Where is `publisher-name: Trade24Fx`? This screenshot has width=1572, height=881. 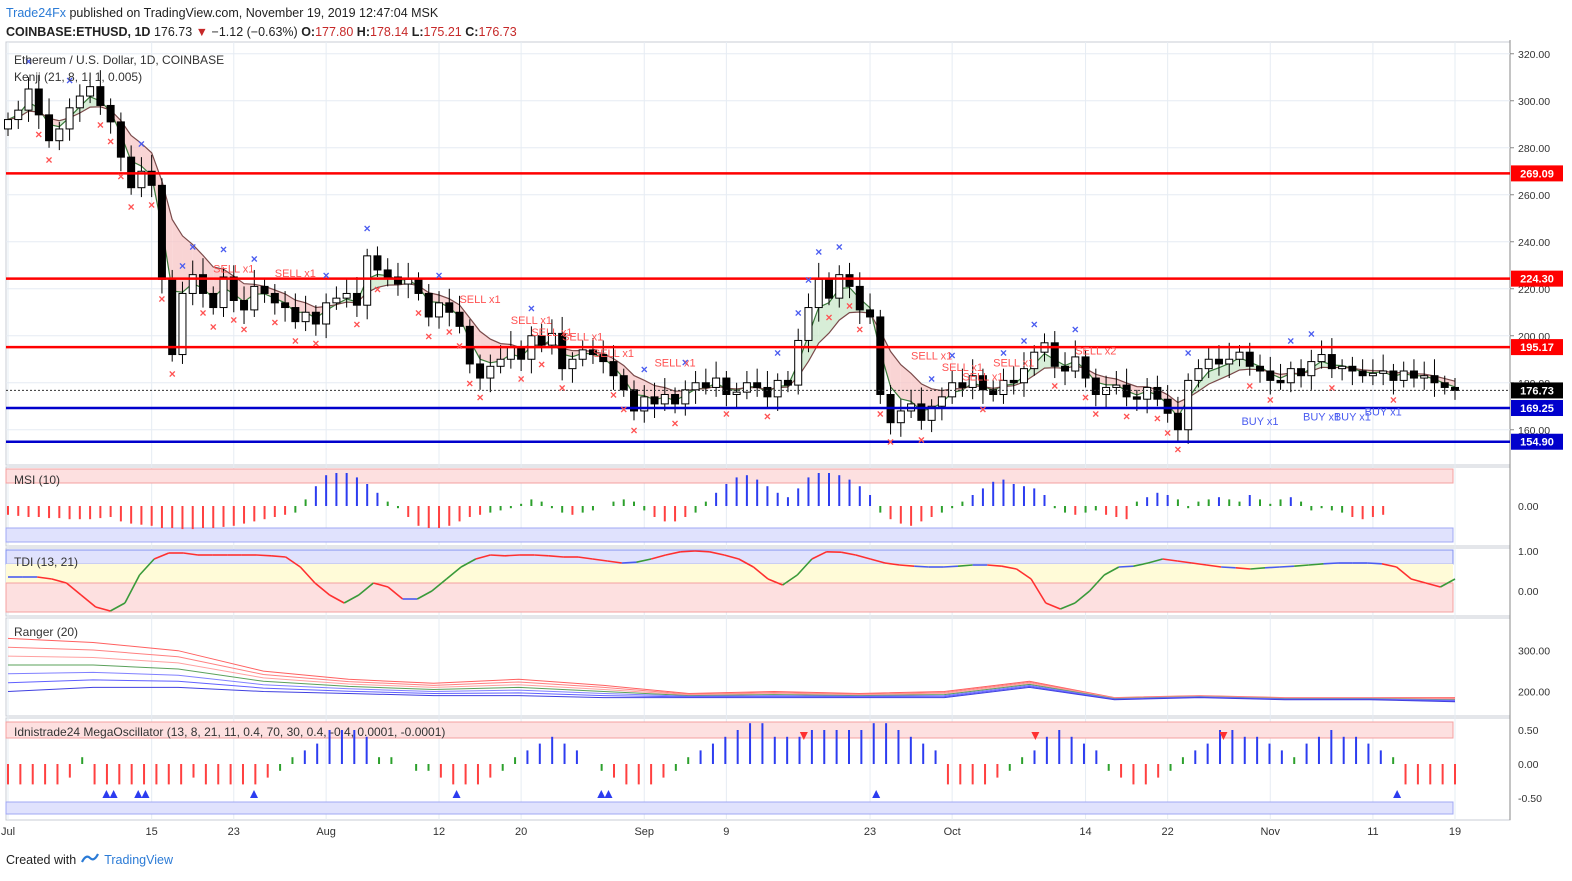
publisher-name: Trade24Fx is located at coordinates (36, 13).